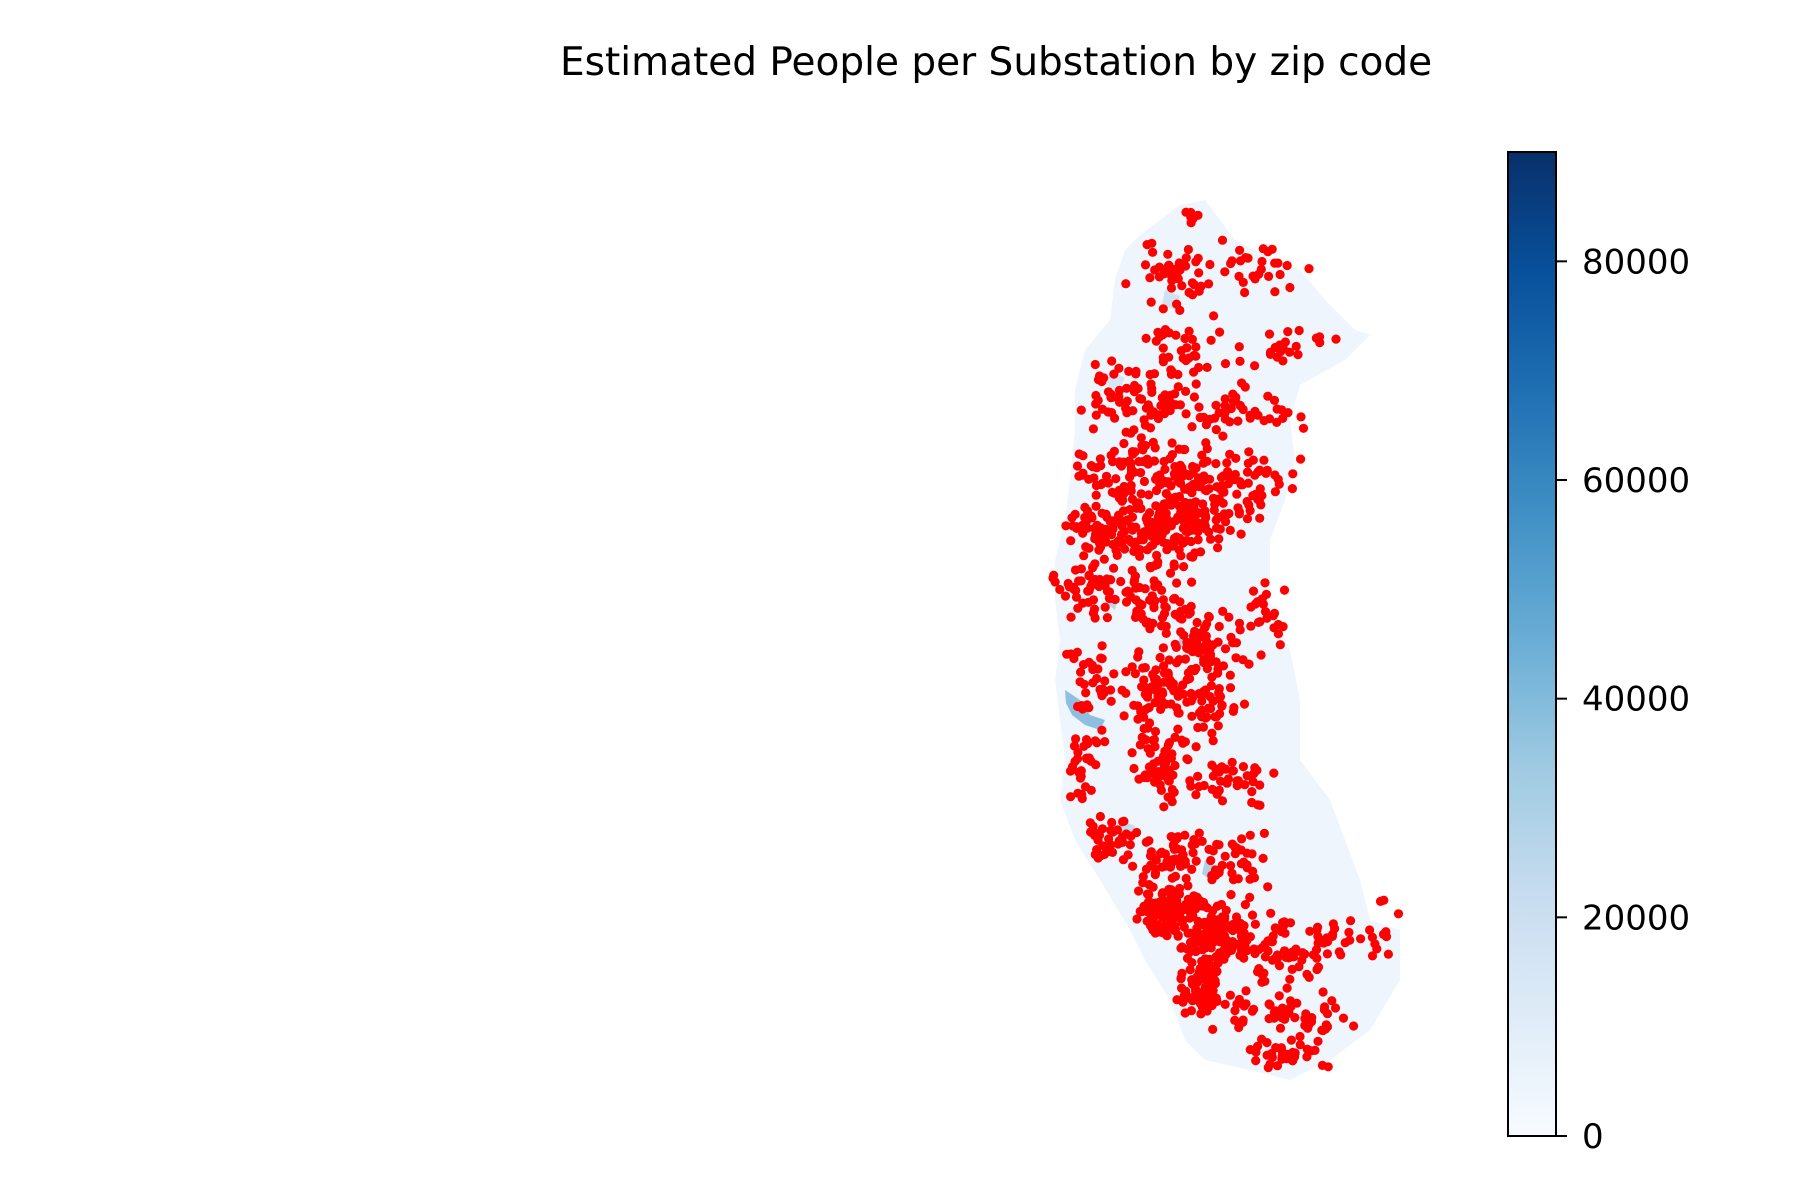 This screenshot has height=1200, width=1800. I want to click on colorbar-ticks: 0 20000 40000 60000 80000, so click(1623, 699).